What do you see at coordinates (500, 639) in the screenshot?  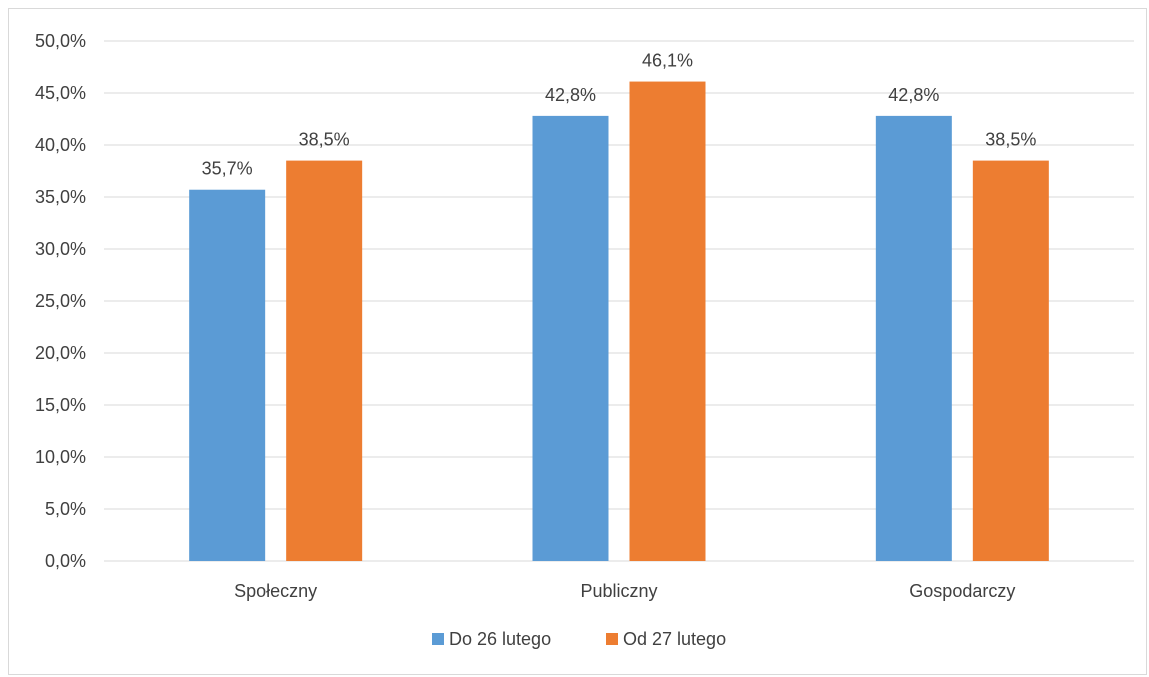 I see `legend-label: Do 26 lutego` at bounding box center [500, 639].